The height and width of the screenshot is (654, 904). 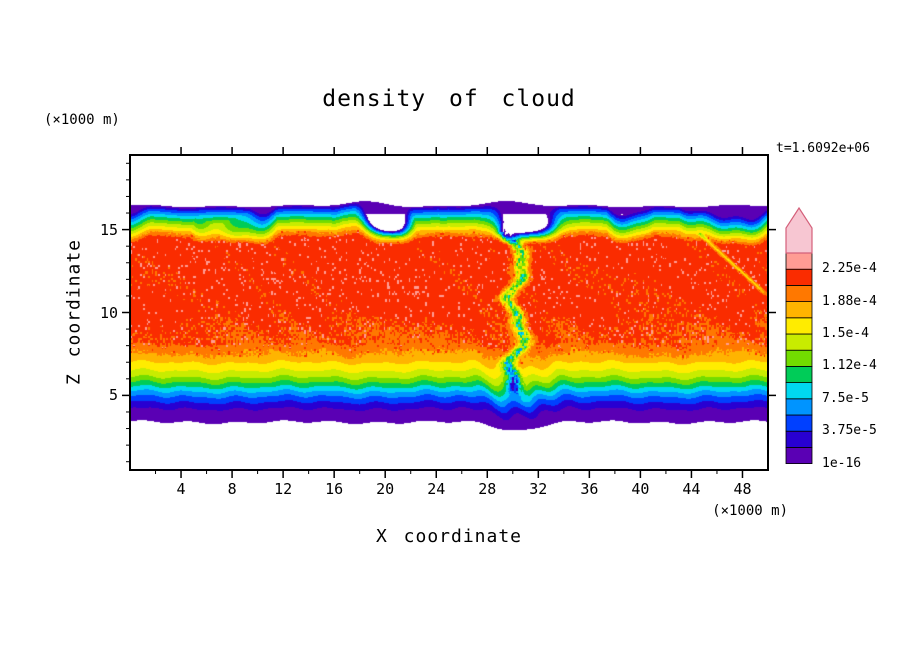 What do you see at coordinates (334, 489) in the screenshot?
I see `x-tick-label: 16` at bounding box center [334, 489].